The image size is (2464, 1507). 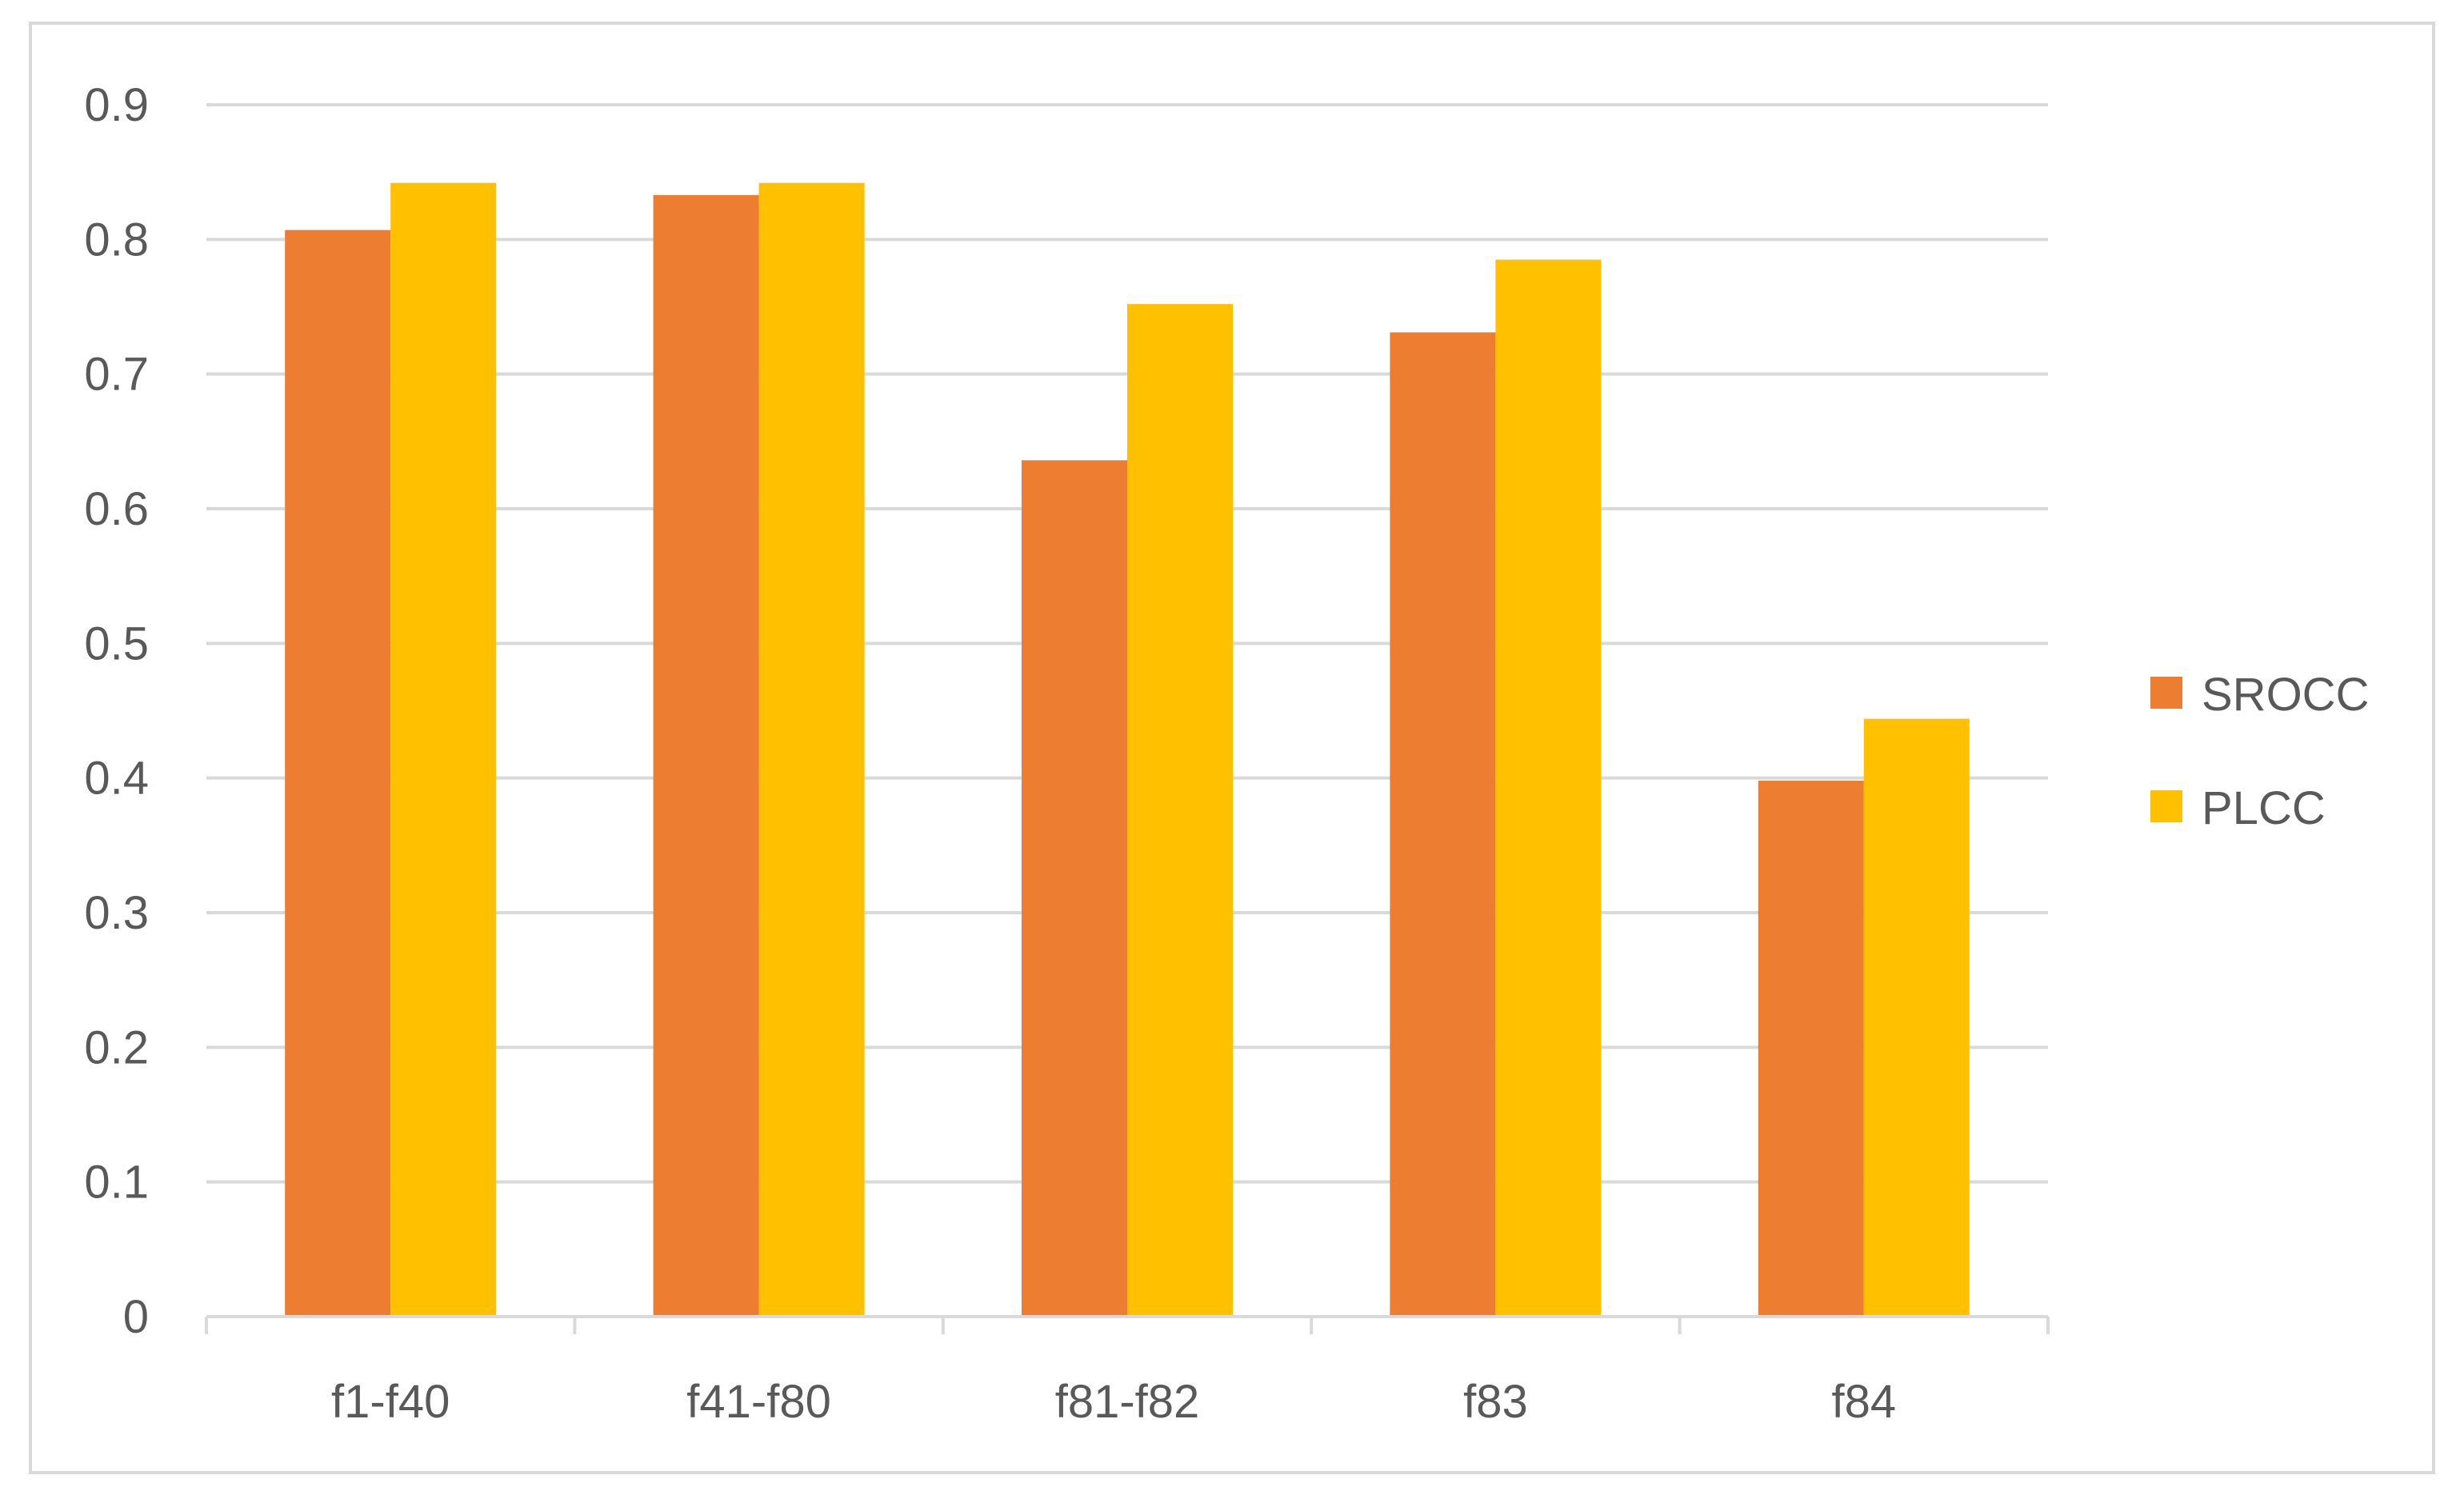 I want to click on y-tick-label: 0.6, so click(x=116, y=509).